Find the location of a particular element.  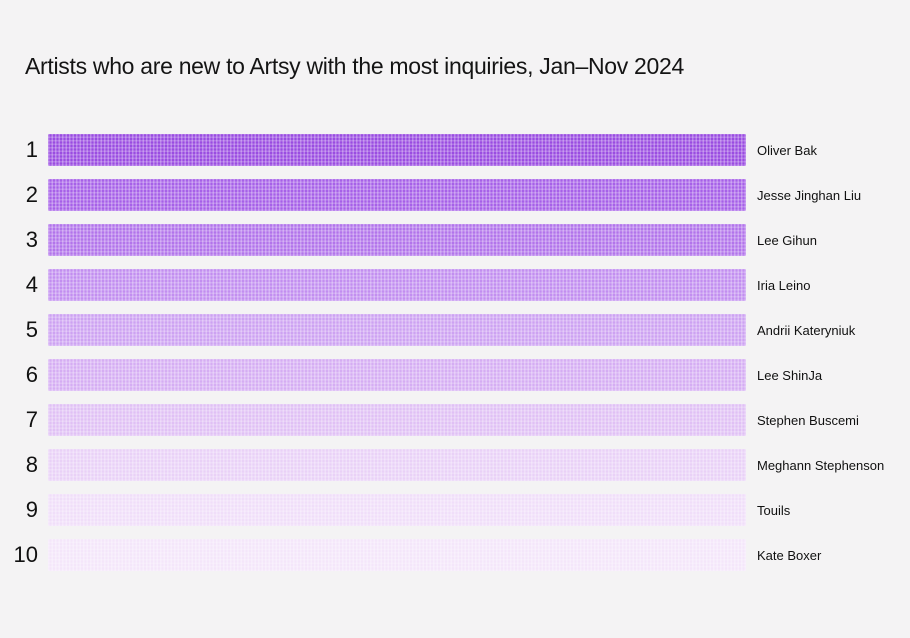

artist-name-label: Jesse Jinghan Liu is located at coordinates (809, 195).